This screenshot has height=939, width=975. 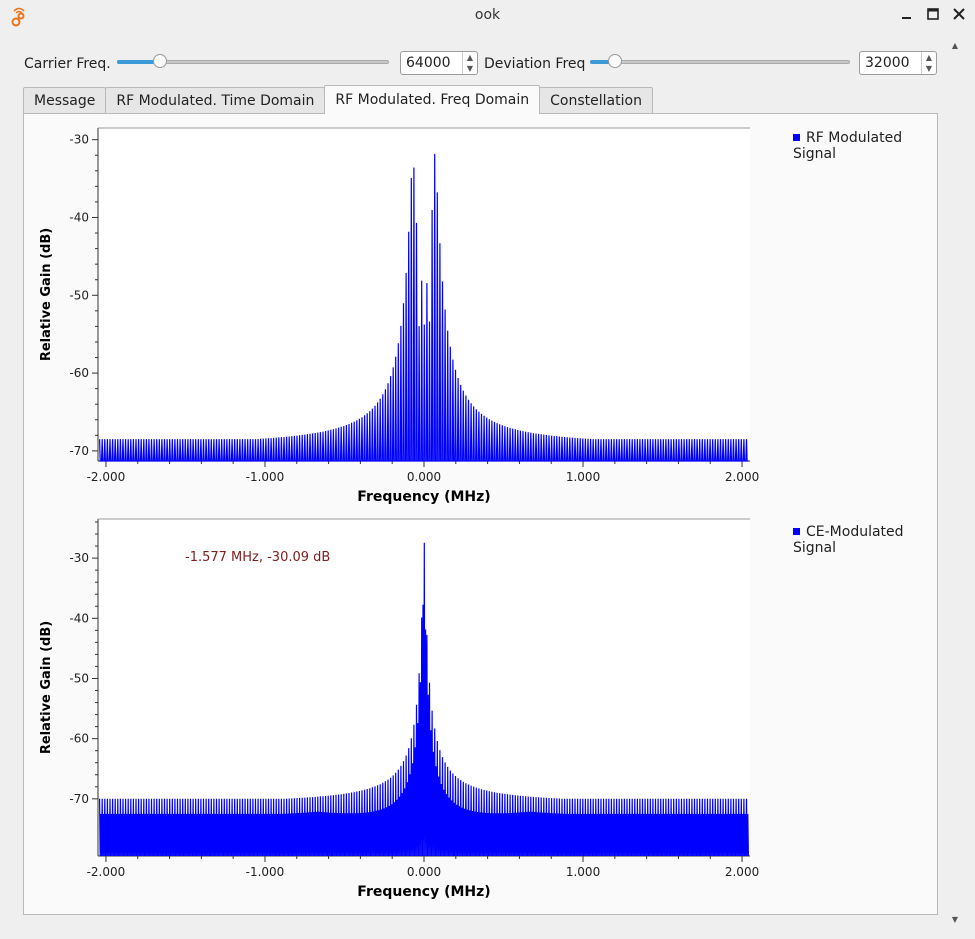 I want to click on slider-track, so click(x=720, y=62).